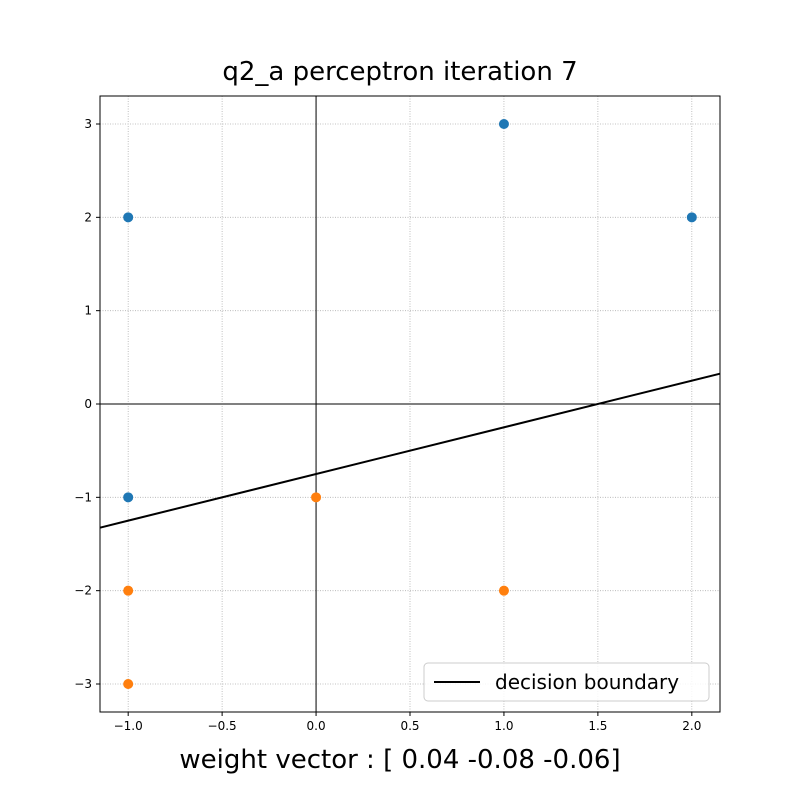 The image size is (800, 800). I want to click on x-axis-label: weight vector : [ 0.04 -0.08 -0.06], so click(399, 760).